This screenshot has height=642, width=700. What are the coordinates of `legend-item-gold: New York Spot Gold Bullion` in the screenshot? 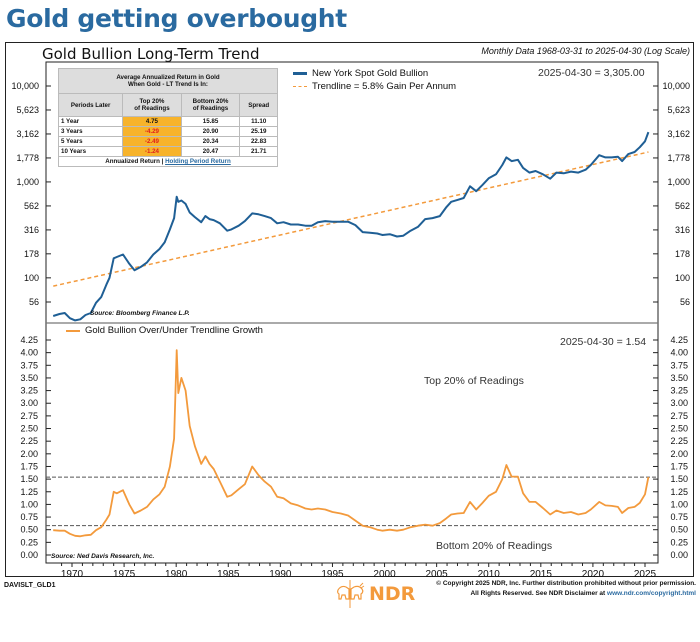 It's located at (374, 73).